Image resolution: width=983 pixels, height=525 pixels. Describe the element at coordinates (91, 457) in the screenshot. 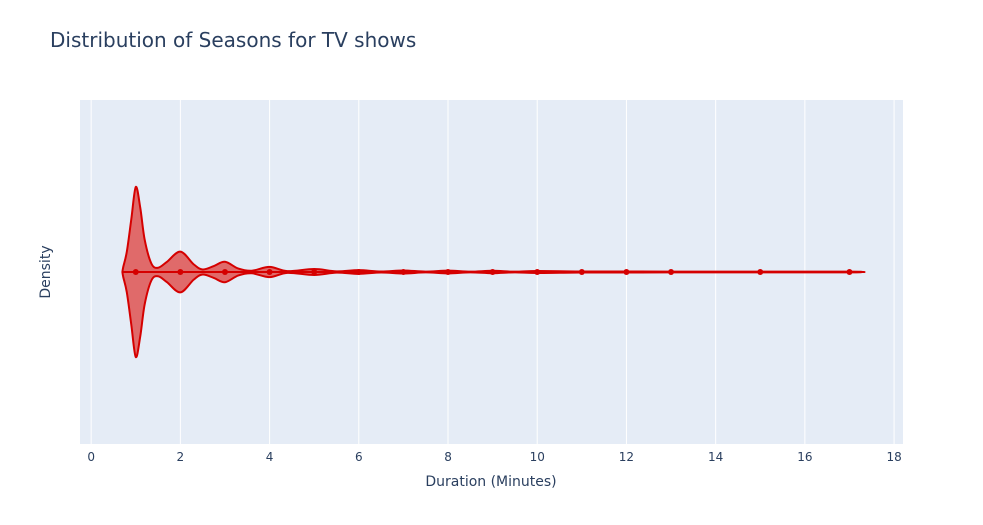

I see `x-tick-label: 0` at that location.